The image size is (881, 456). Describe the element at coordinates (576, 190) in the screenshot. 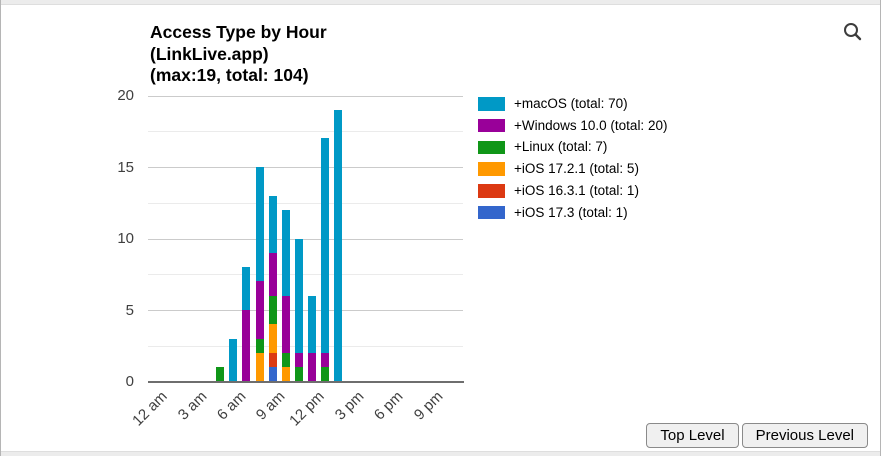

I see `legend-label: +iOS 16.3.1 (total: 1)` at that location.